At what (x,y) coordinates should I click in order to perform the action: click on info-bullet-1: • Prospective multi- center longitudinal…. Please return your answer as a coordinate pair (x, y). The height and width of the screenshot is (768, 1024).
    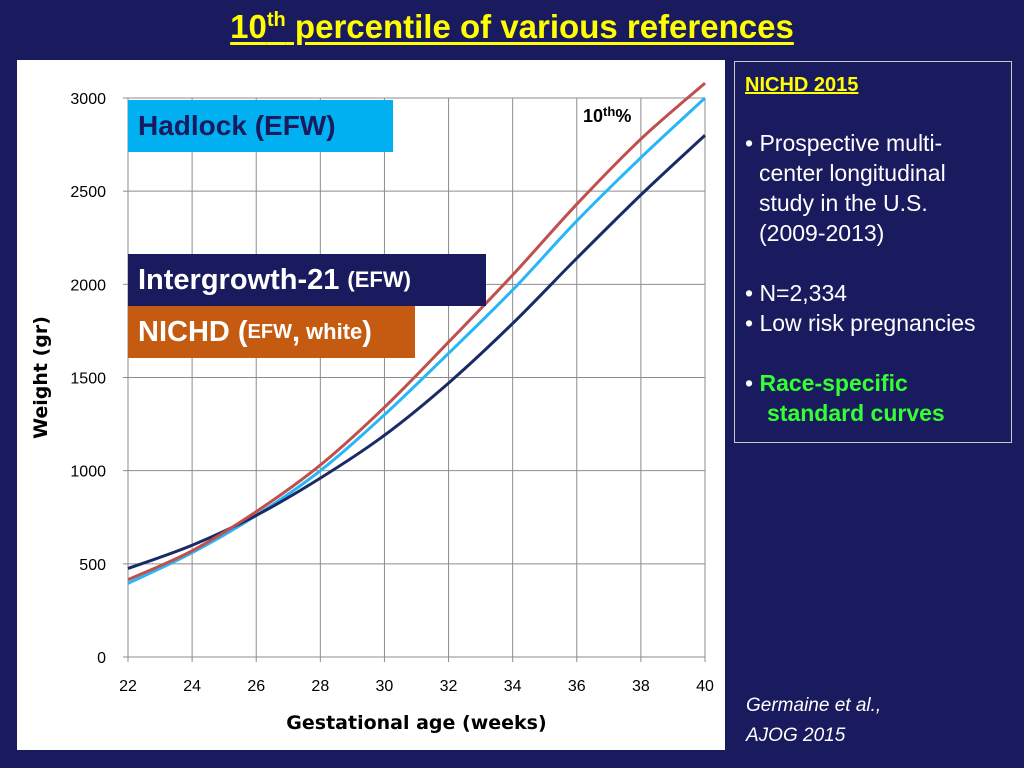
    Looking at the image, I should click on (878, 188).